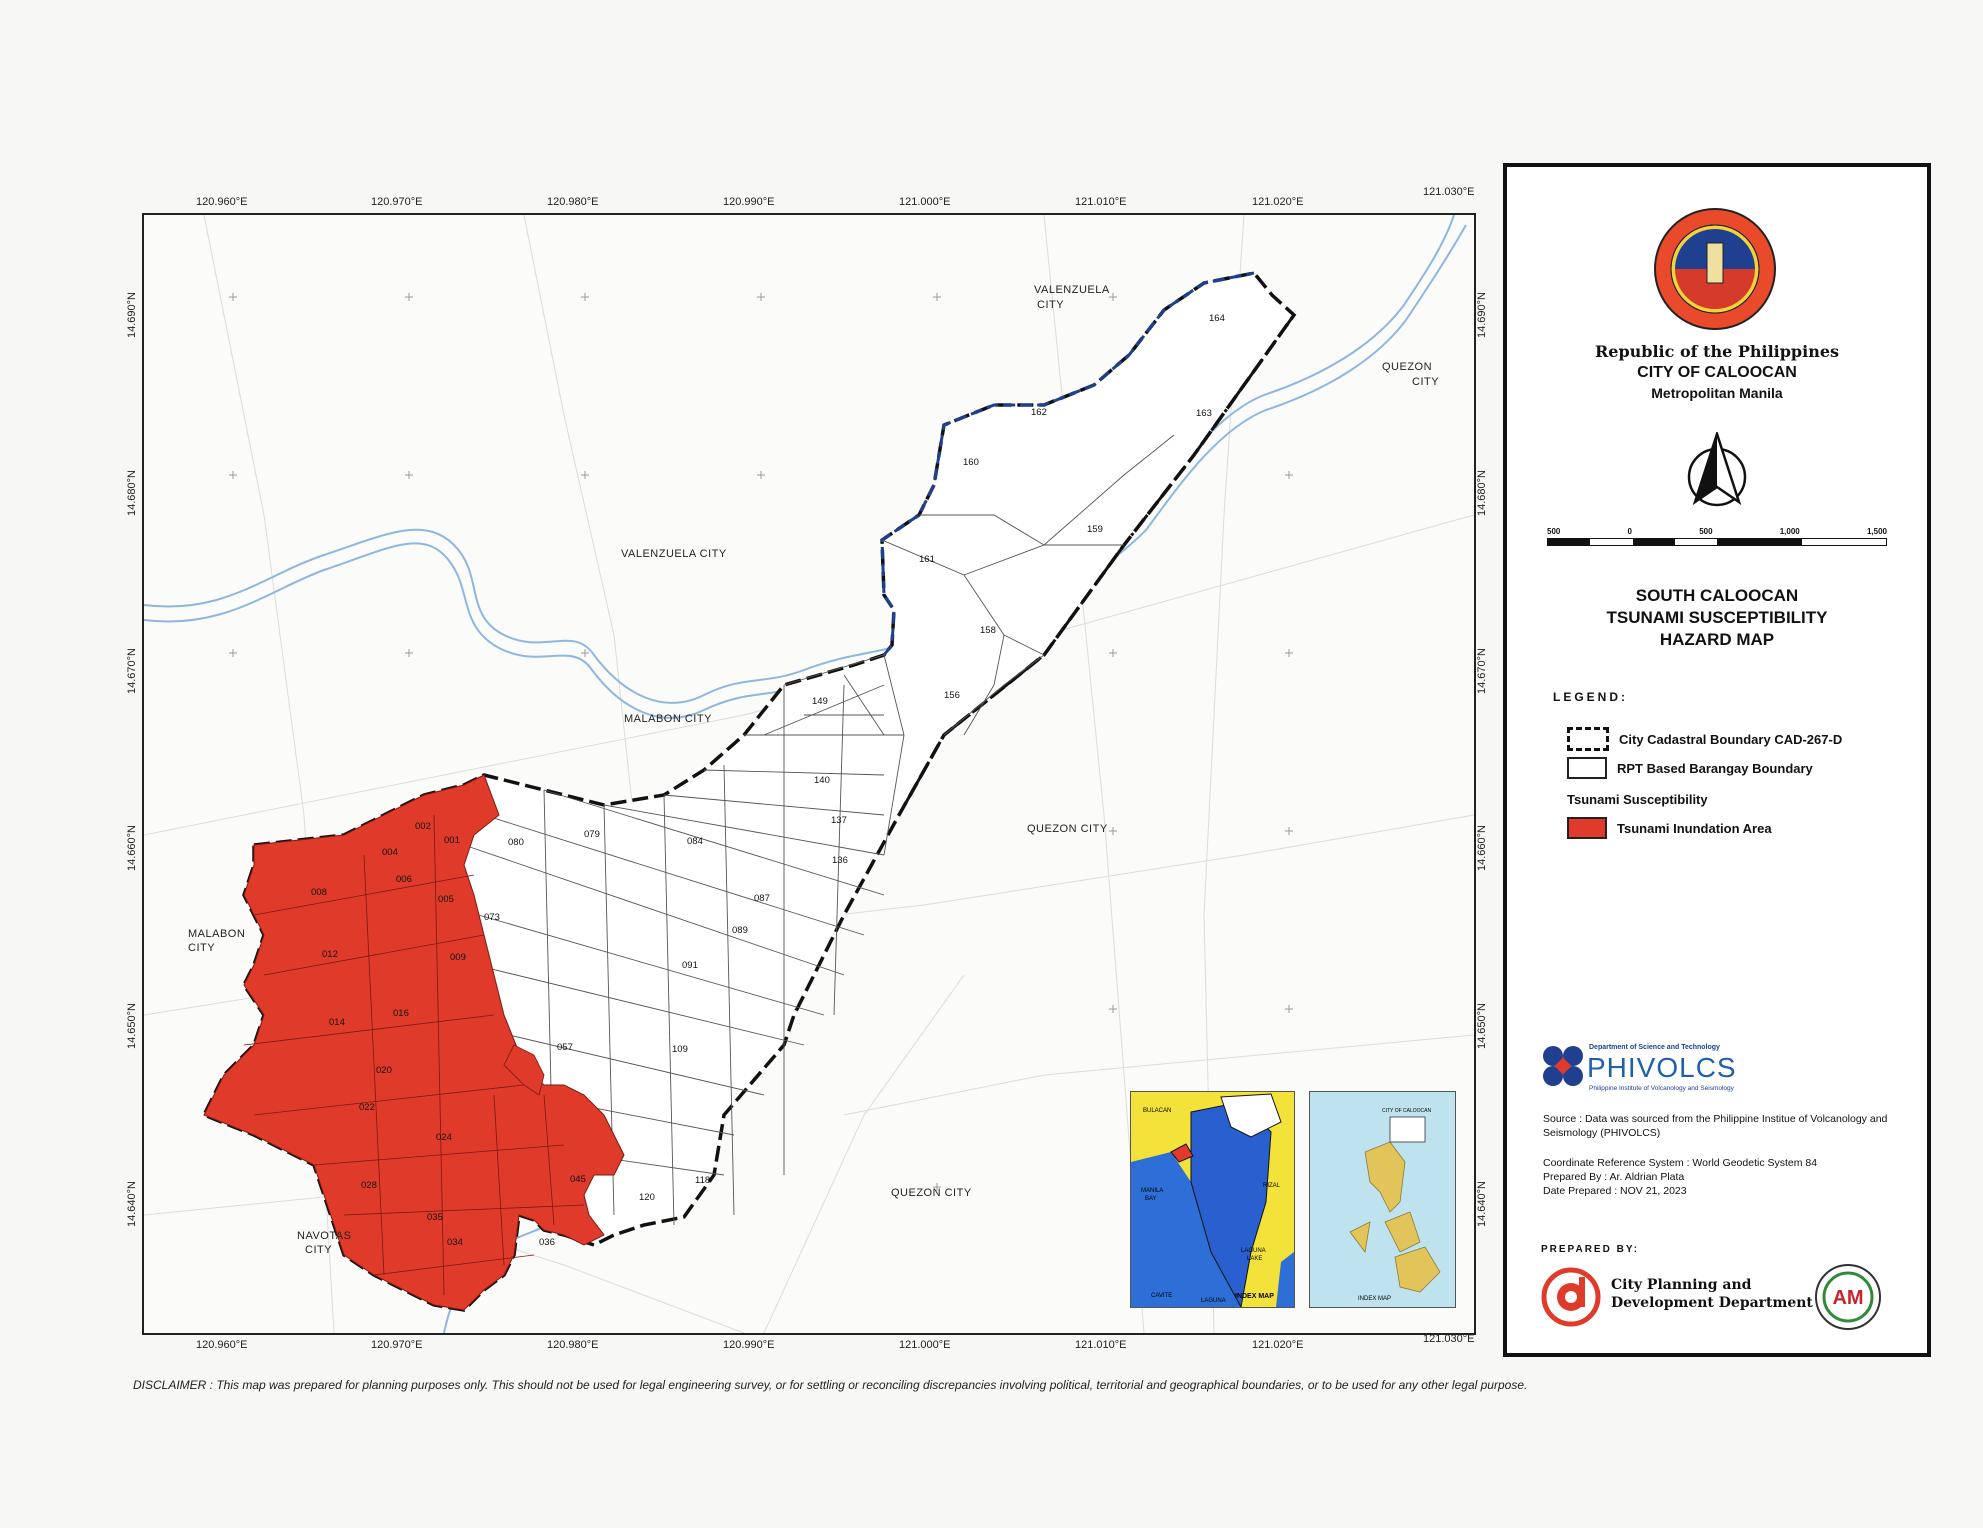  I want to click on scale-label: 0, so click(1629, 531).